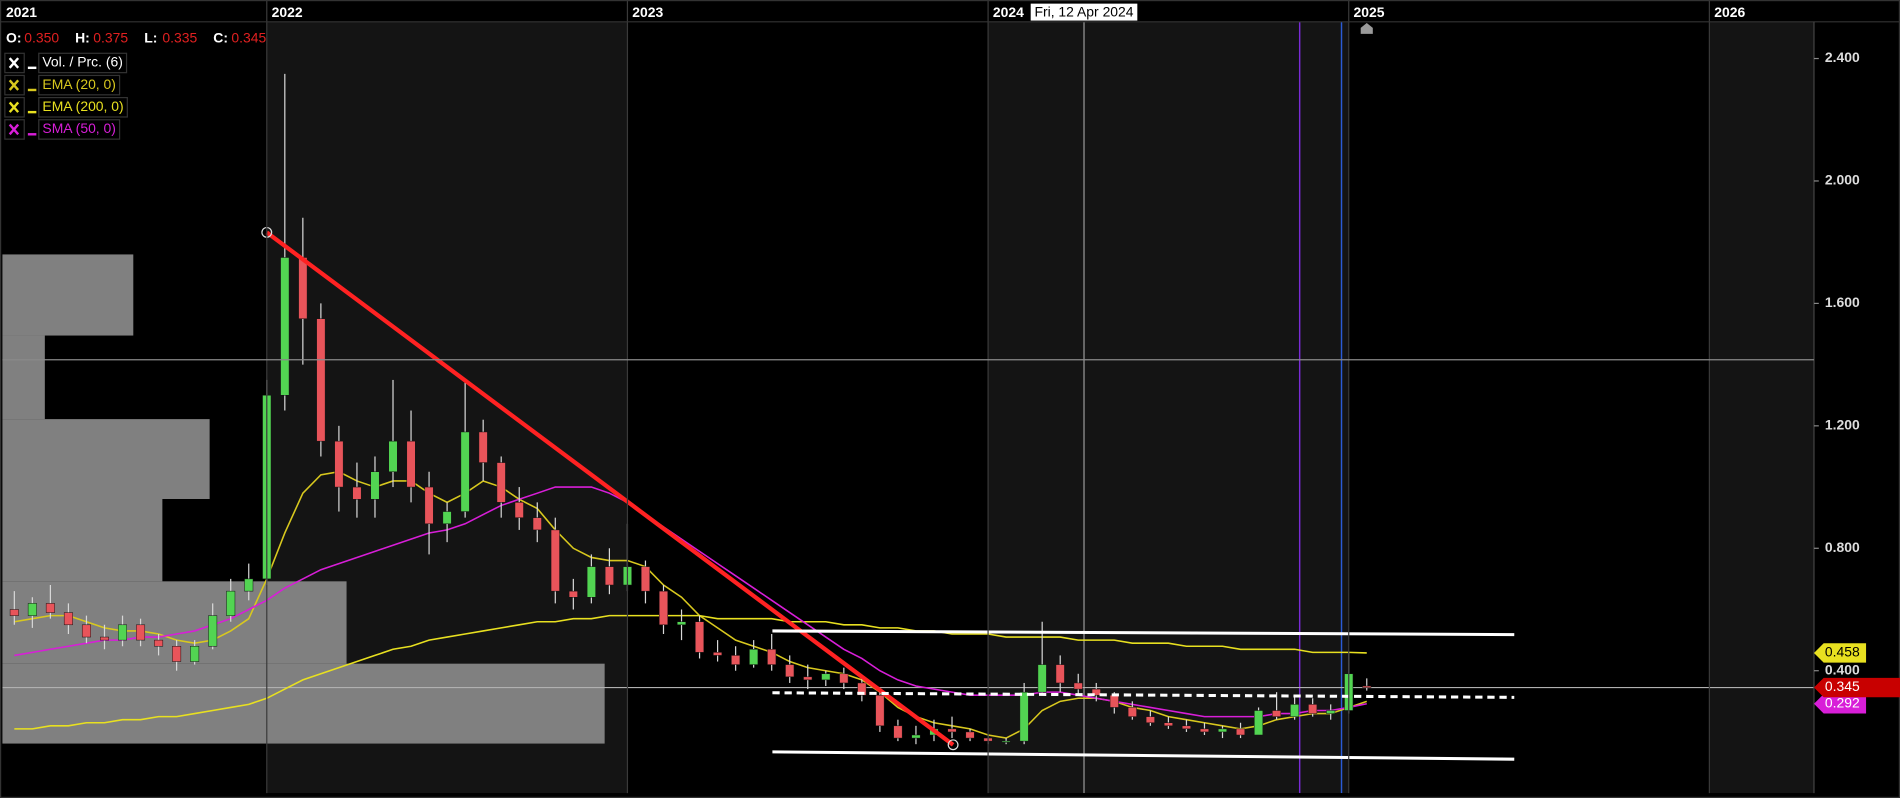  What do you see at coordinates (220, 37) in the screenshot?
I see `ohlc-name: C:` at bounding box center [220, 37].